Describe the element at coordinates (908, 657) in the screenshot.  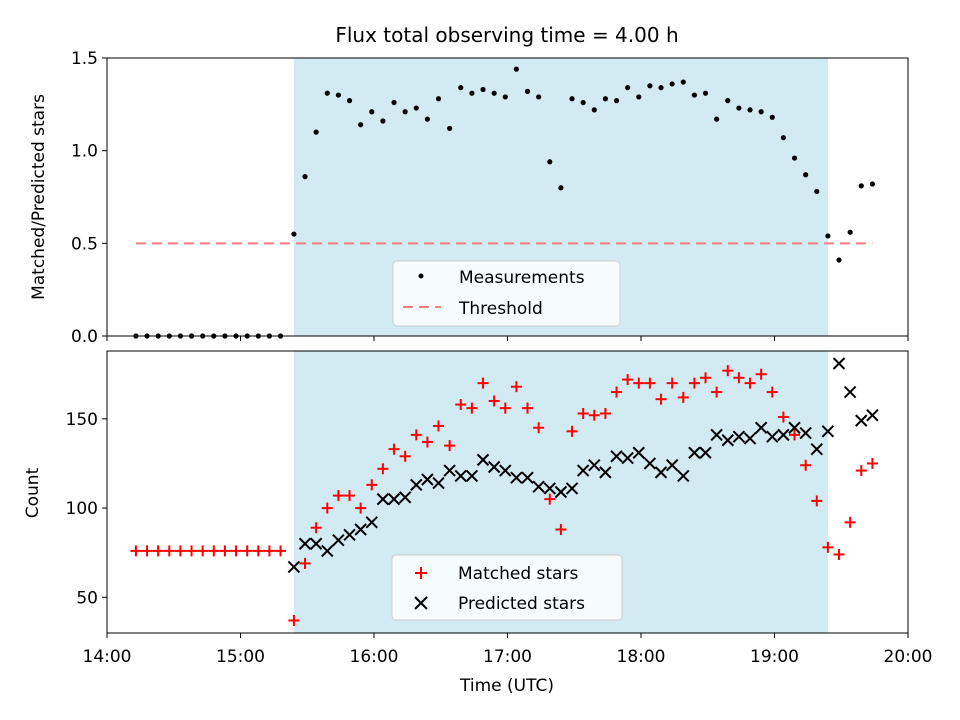
I see `bottom-x-tick-label: 20:00` at that location.